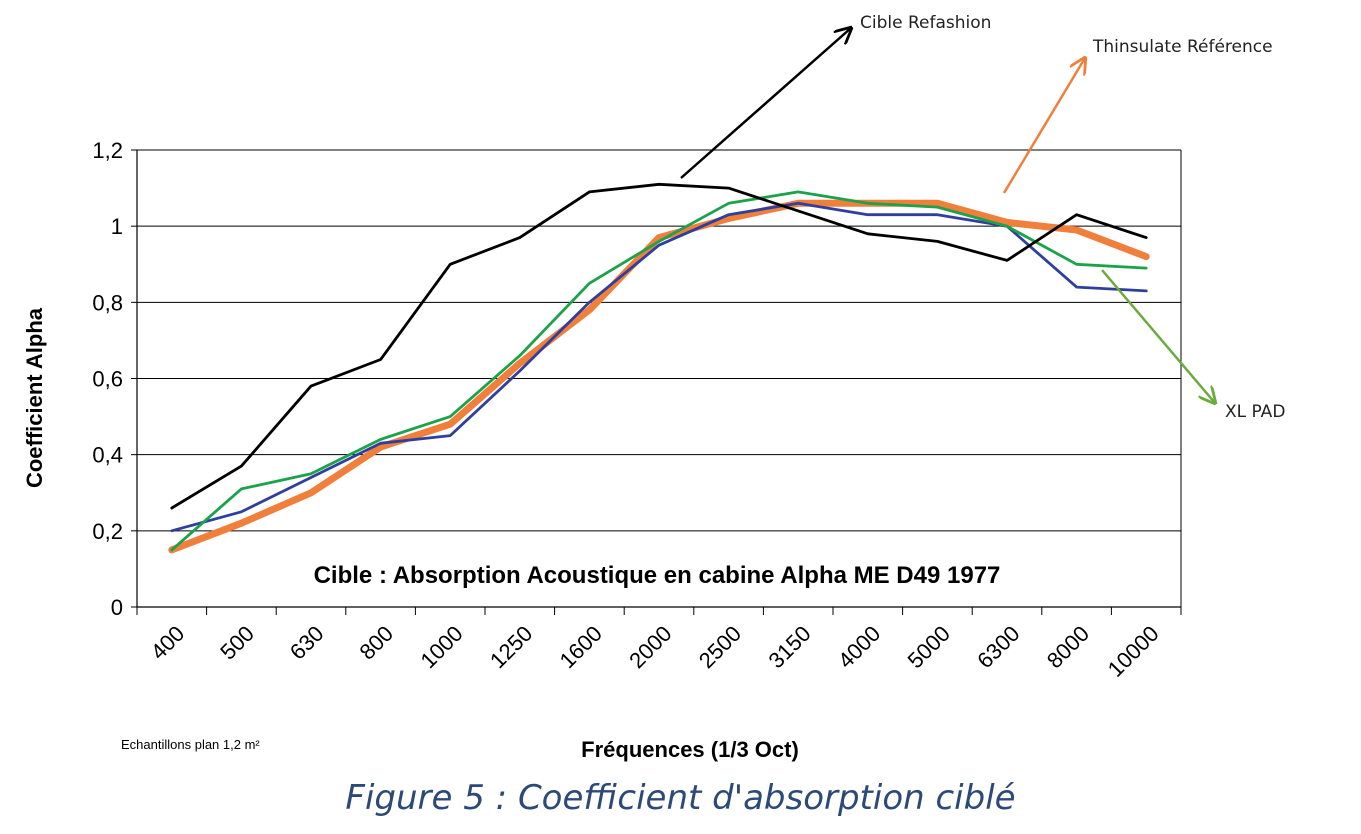  What do you see at coordinates (307, 643) in the screenshot?
I see `x-tick-label: 630` at bounding box center [307, 643].